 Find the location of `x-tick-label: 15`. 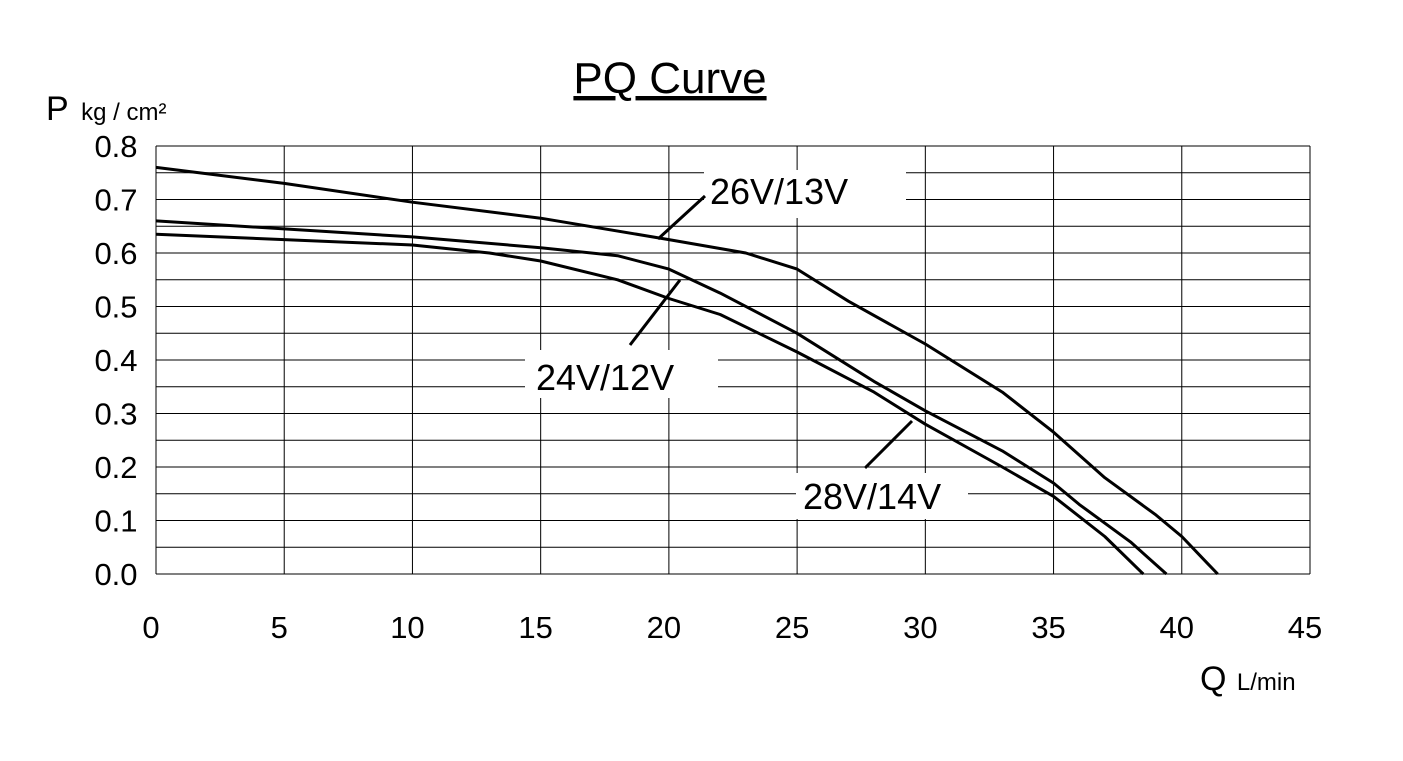

x-tick-label: 15 is located at coordinates (535, 627).